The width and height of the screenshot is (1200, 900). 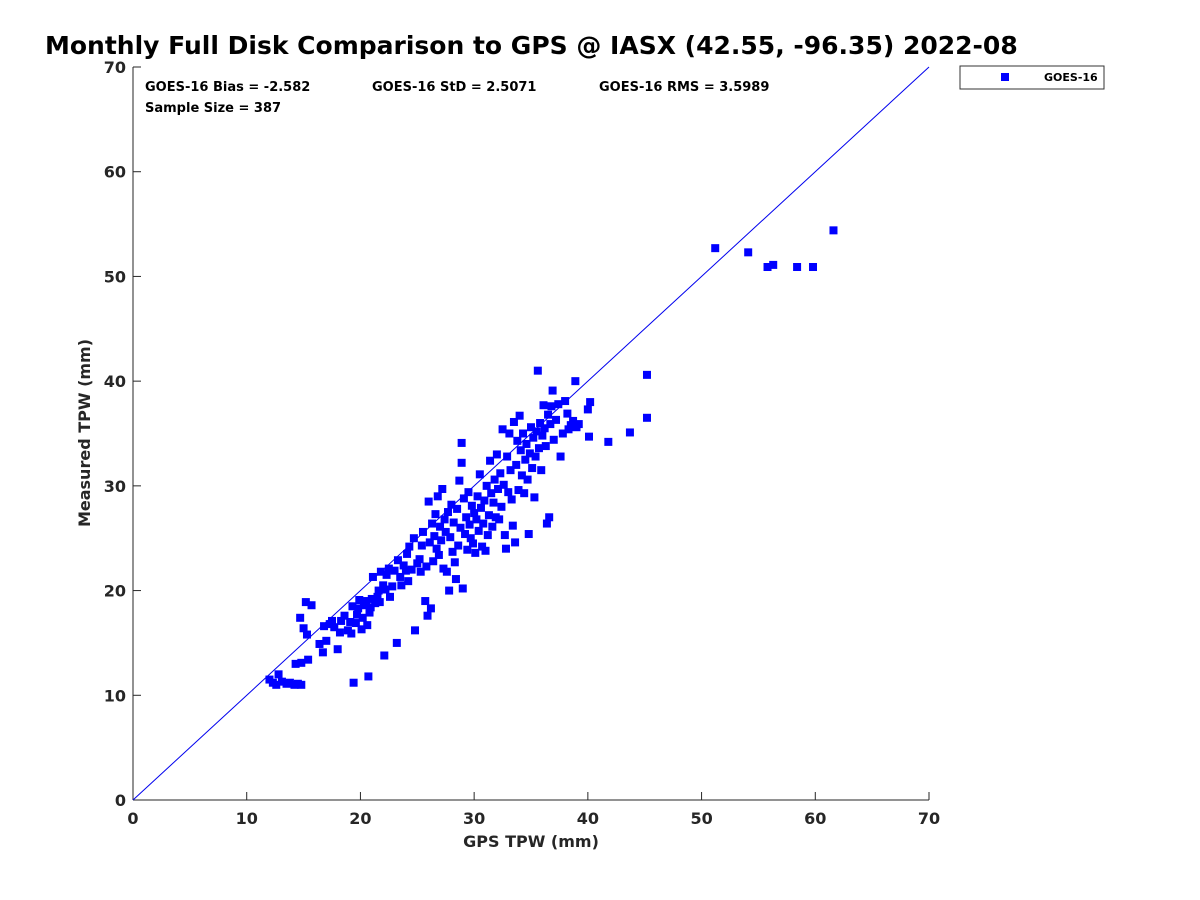 What do you see at coordinates (115, 486) in the screenshot?
I see `y-tick-label: 30` at bounding box center [115, 486].